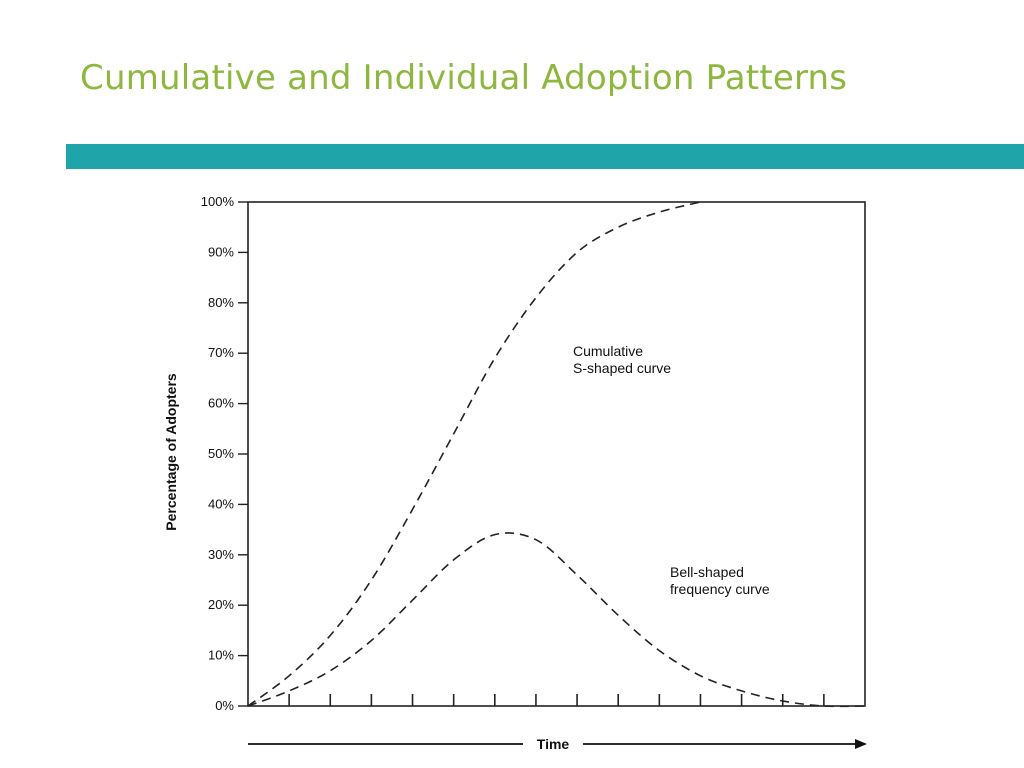 This screenshot has height=768, width=1024. What do you see at coordinates (221, 302) in the screenshot?
I see `y-tick-label: 80%` at bounding box center [221, 302].